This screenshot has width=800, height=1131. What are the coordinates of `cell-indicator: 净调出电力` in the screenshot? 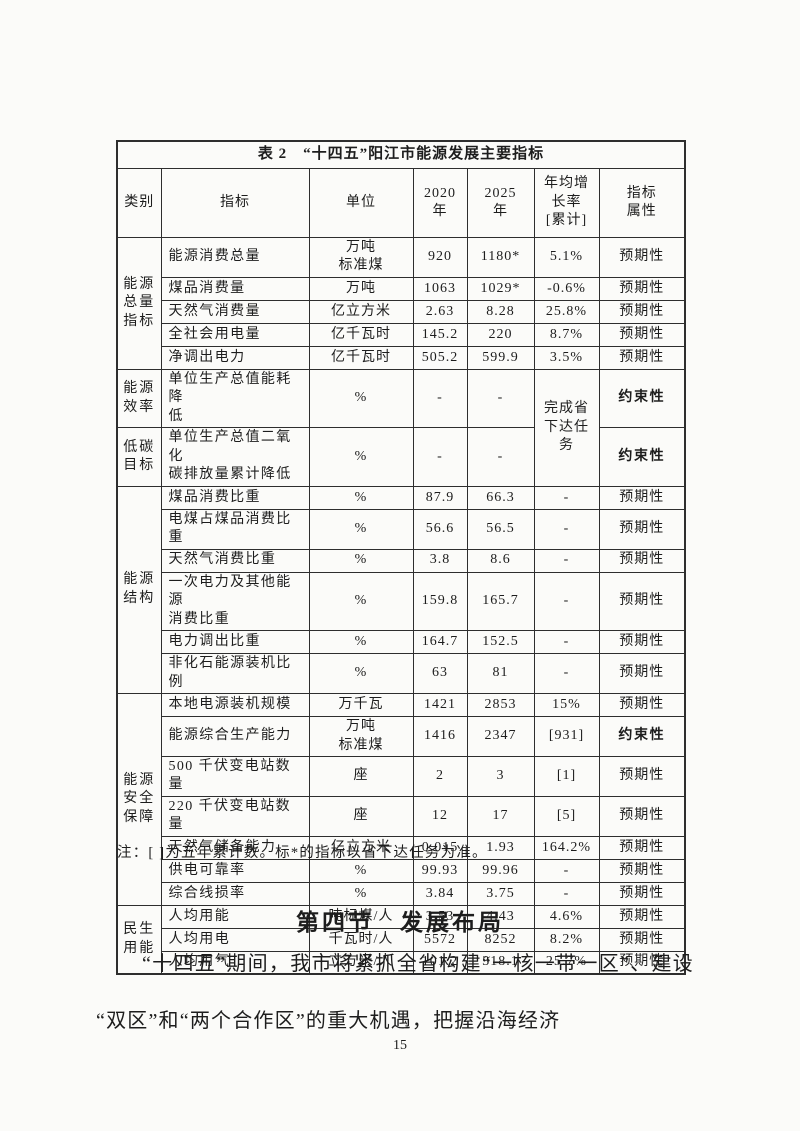 It's located at (235, 357).